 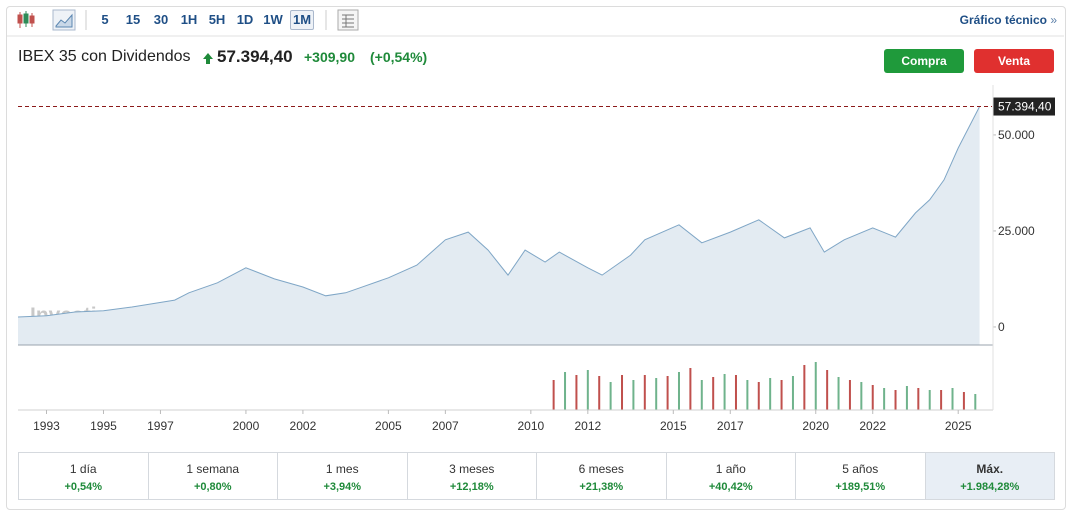 I want to click on table-icon-lines, so click(x=348, y=21).